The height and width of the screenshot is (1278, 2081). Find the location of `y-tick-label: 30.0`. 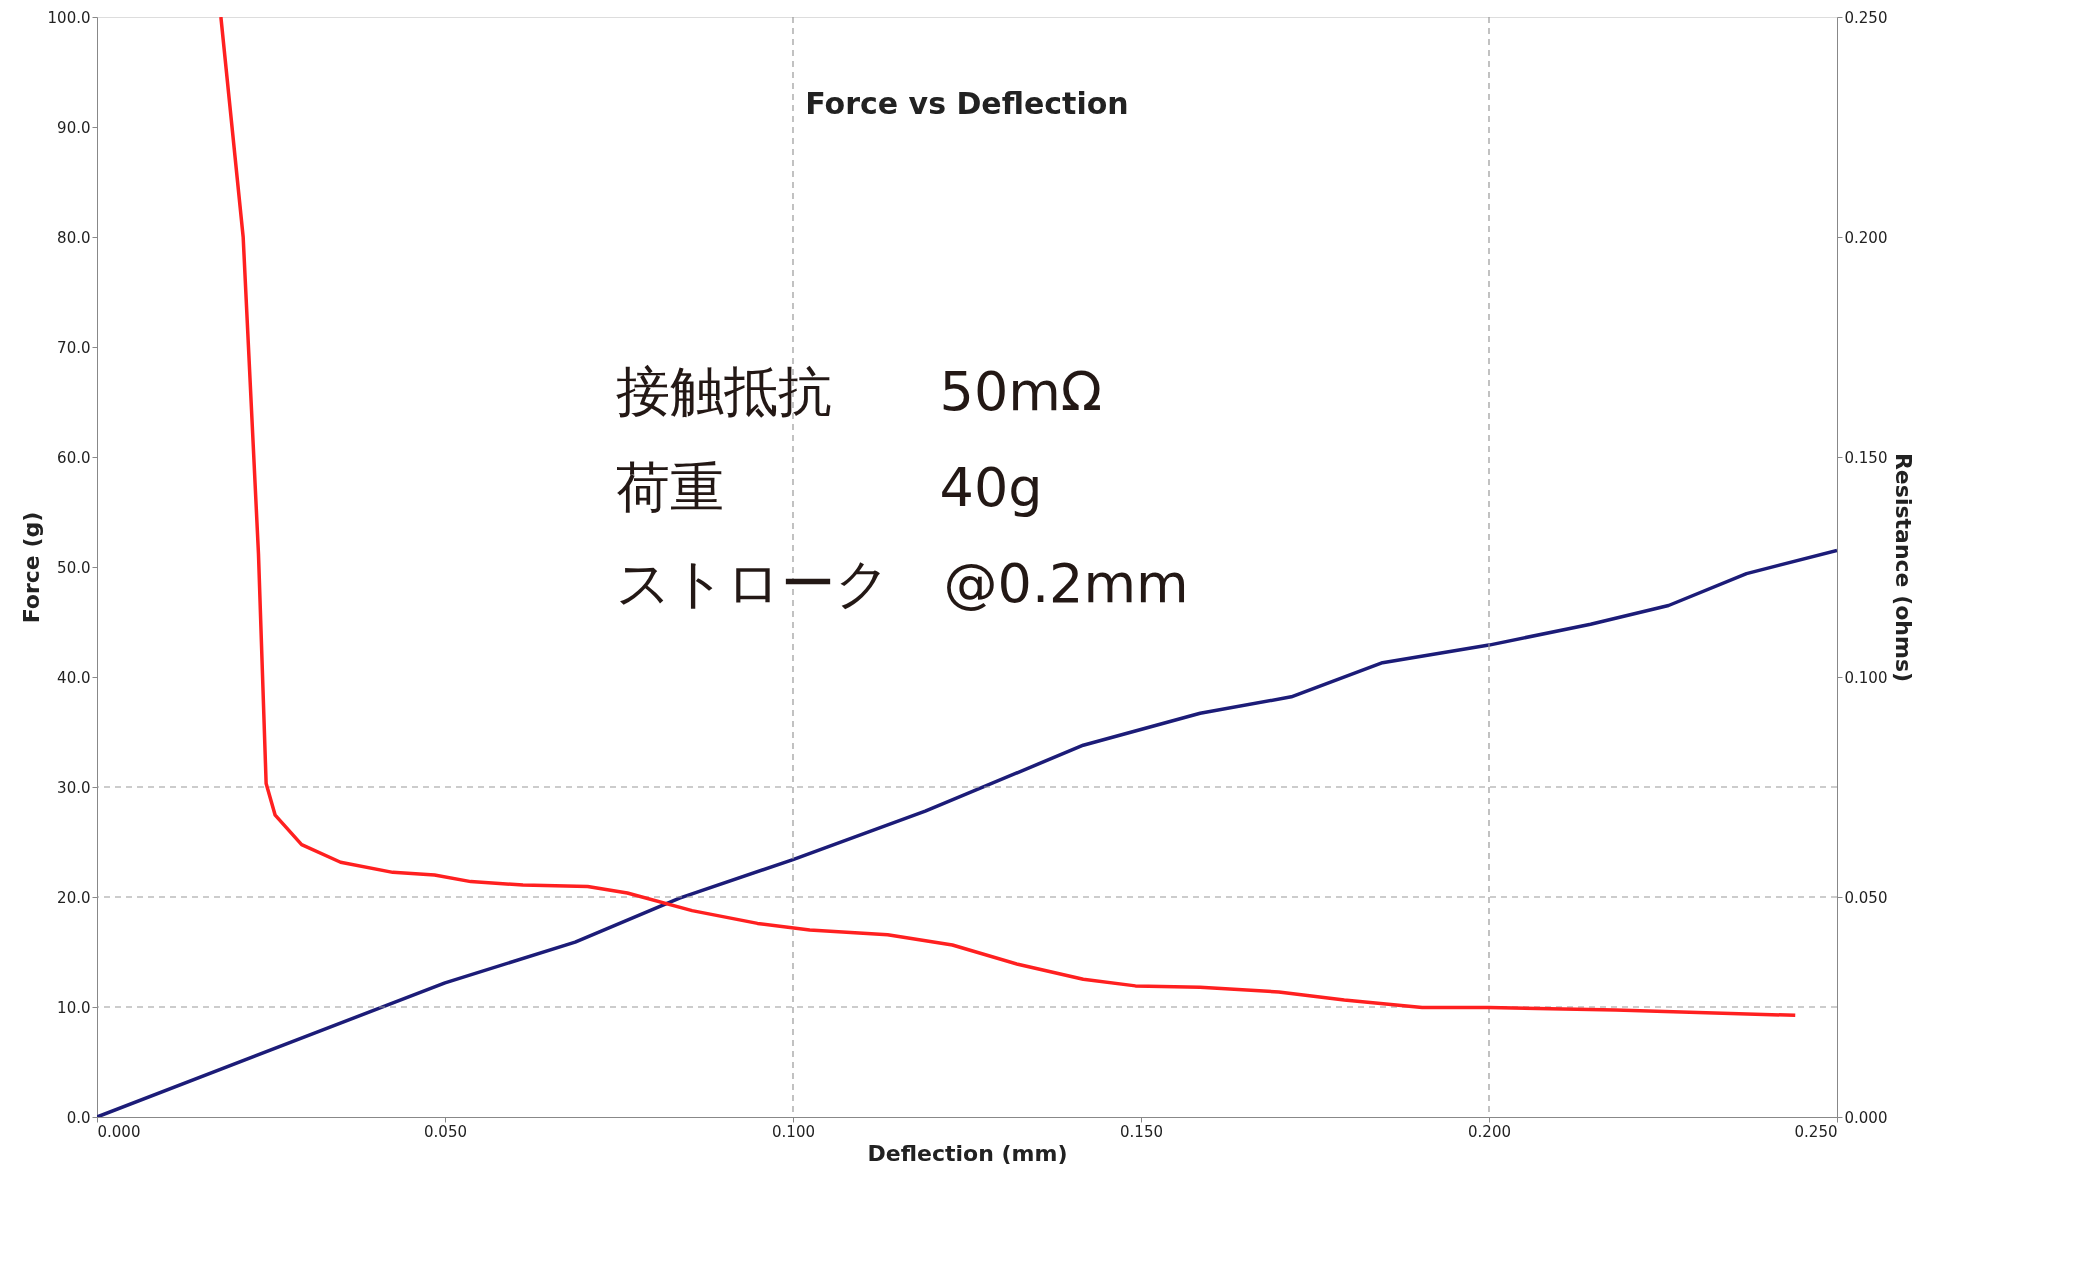

y-tick-label: 30.0 is located at coordinates (74, 787).